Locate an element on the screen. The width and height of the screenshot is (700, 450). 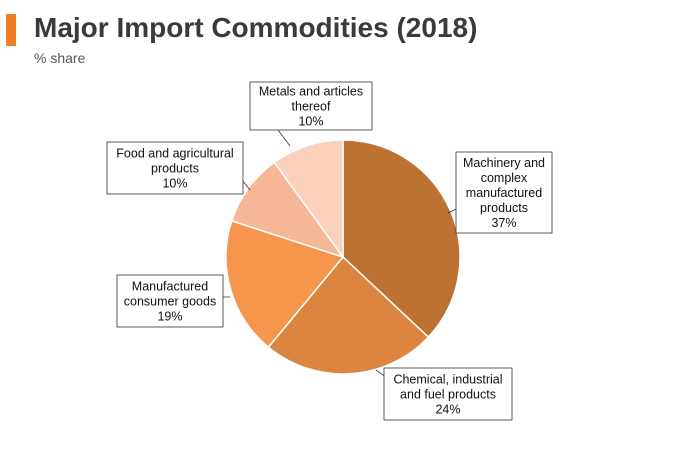
slice-name-label: and fuel products is located at coordinates (448, 395).